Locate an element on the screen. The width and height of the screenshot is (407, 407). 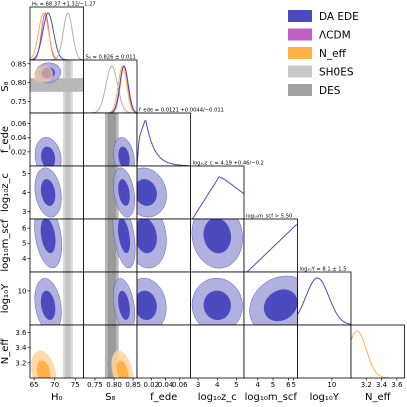
legend-item: DA EDE is located at coordinates (323, 16).